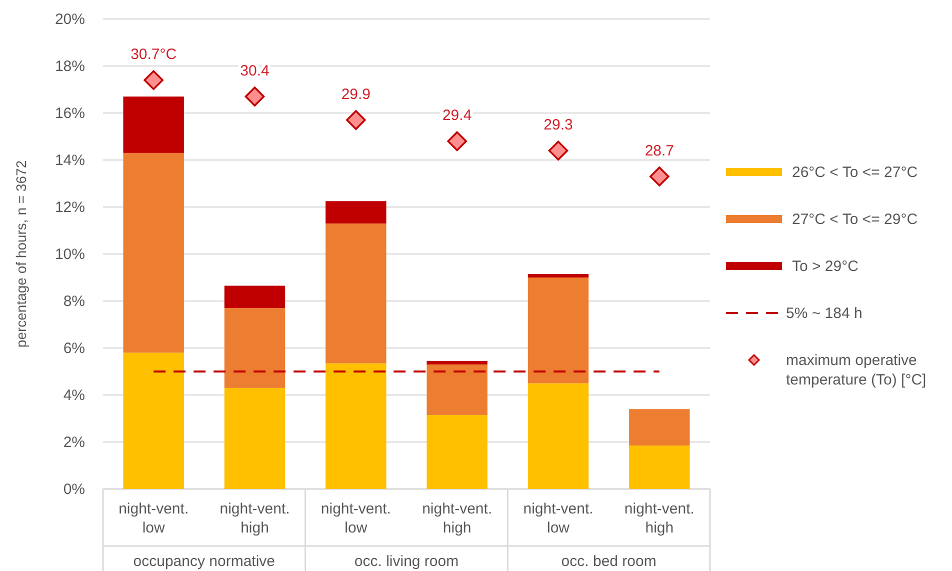 The width and height of the screenshot is (952, 571). What do you see at coordinates (69, 254) in the screenshot?
I see `y-tick-label: 10%` at bounding box center [69, 254].